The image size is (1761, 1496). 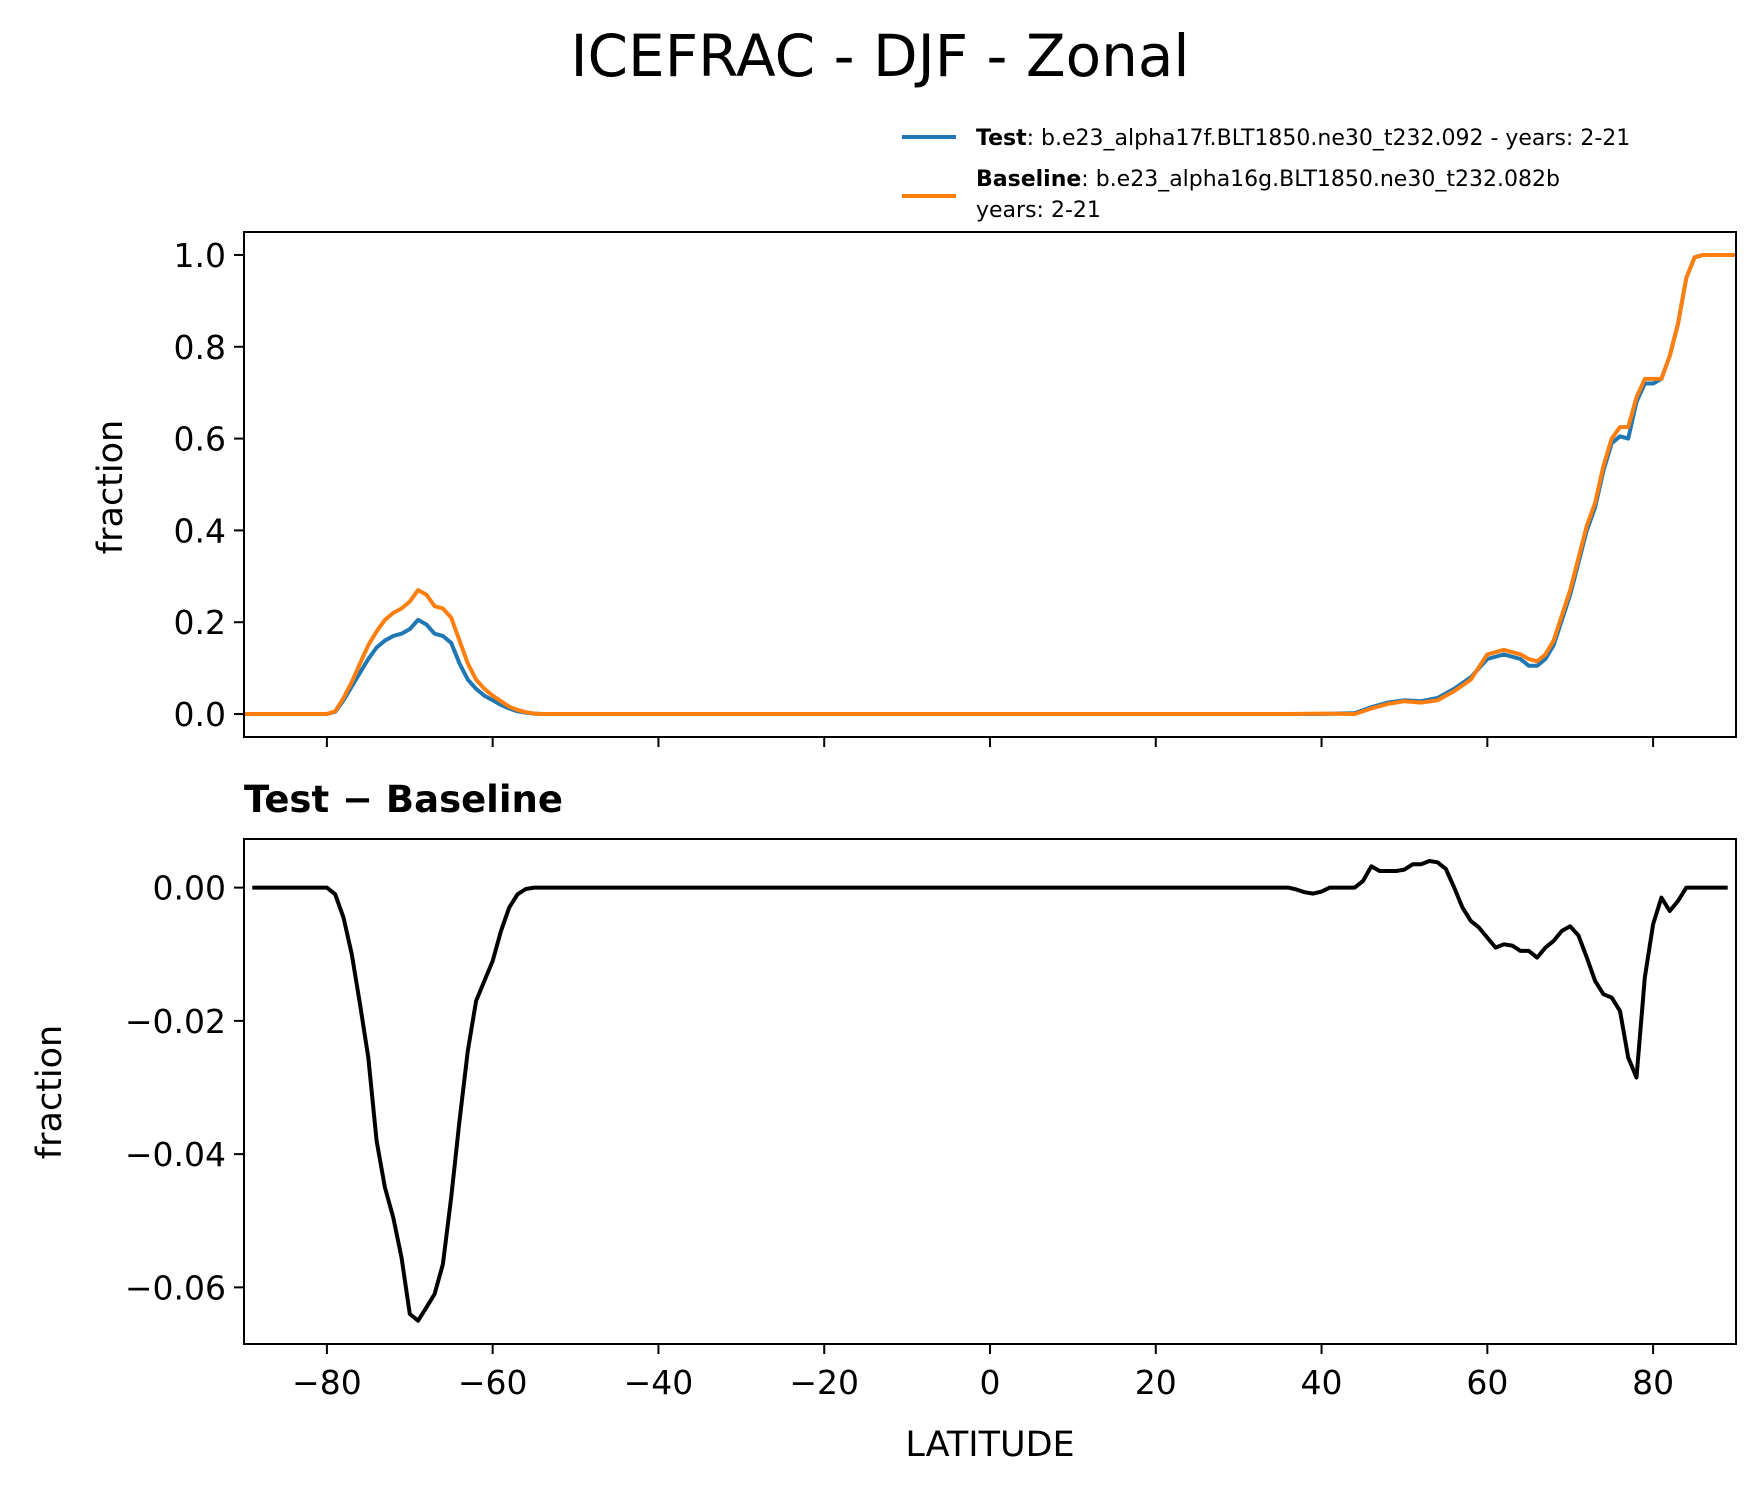 What do you see at coordinates (50, 1092) in the screenshot?
I see `bottom-ylabel: fraction` at bounding box center [50, 1092].